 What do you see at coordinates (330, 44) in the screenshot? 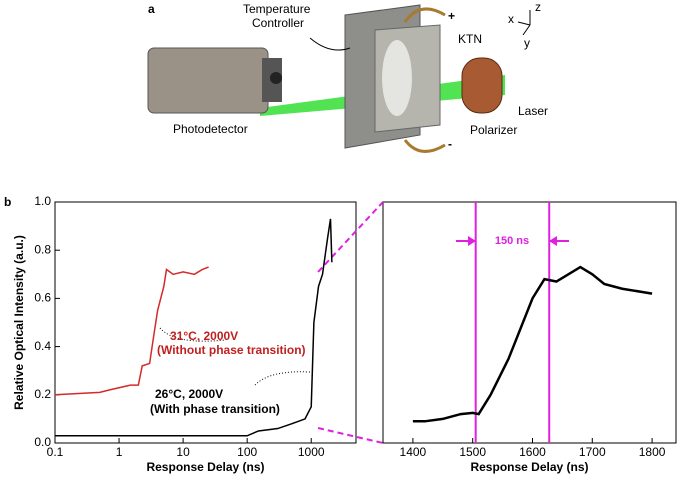
I see `leader-line` at bounding box center [330, 44].